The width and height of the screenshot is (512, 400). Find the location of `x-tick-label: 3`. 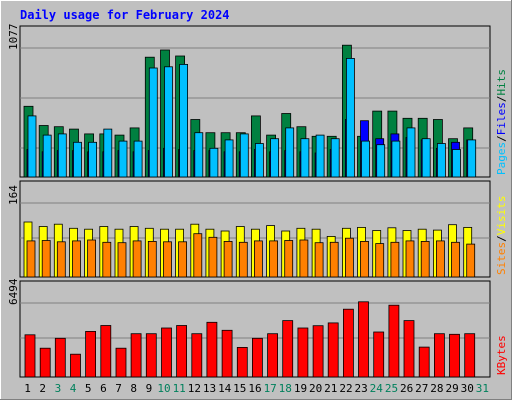

x-tick-label: 3 is located at coordinates (58, 388).